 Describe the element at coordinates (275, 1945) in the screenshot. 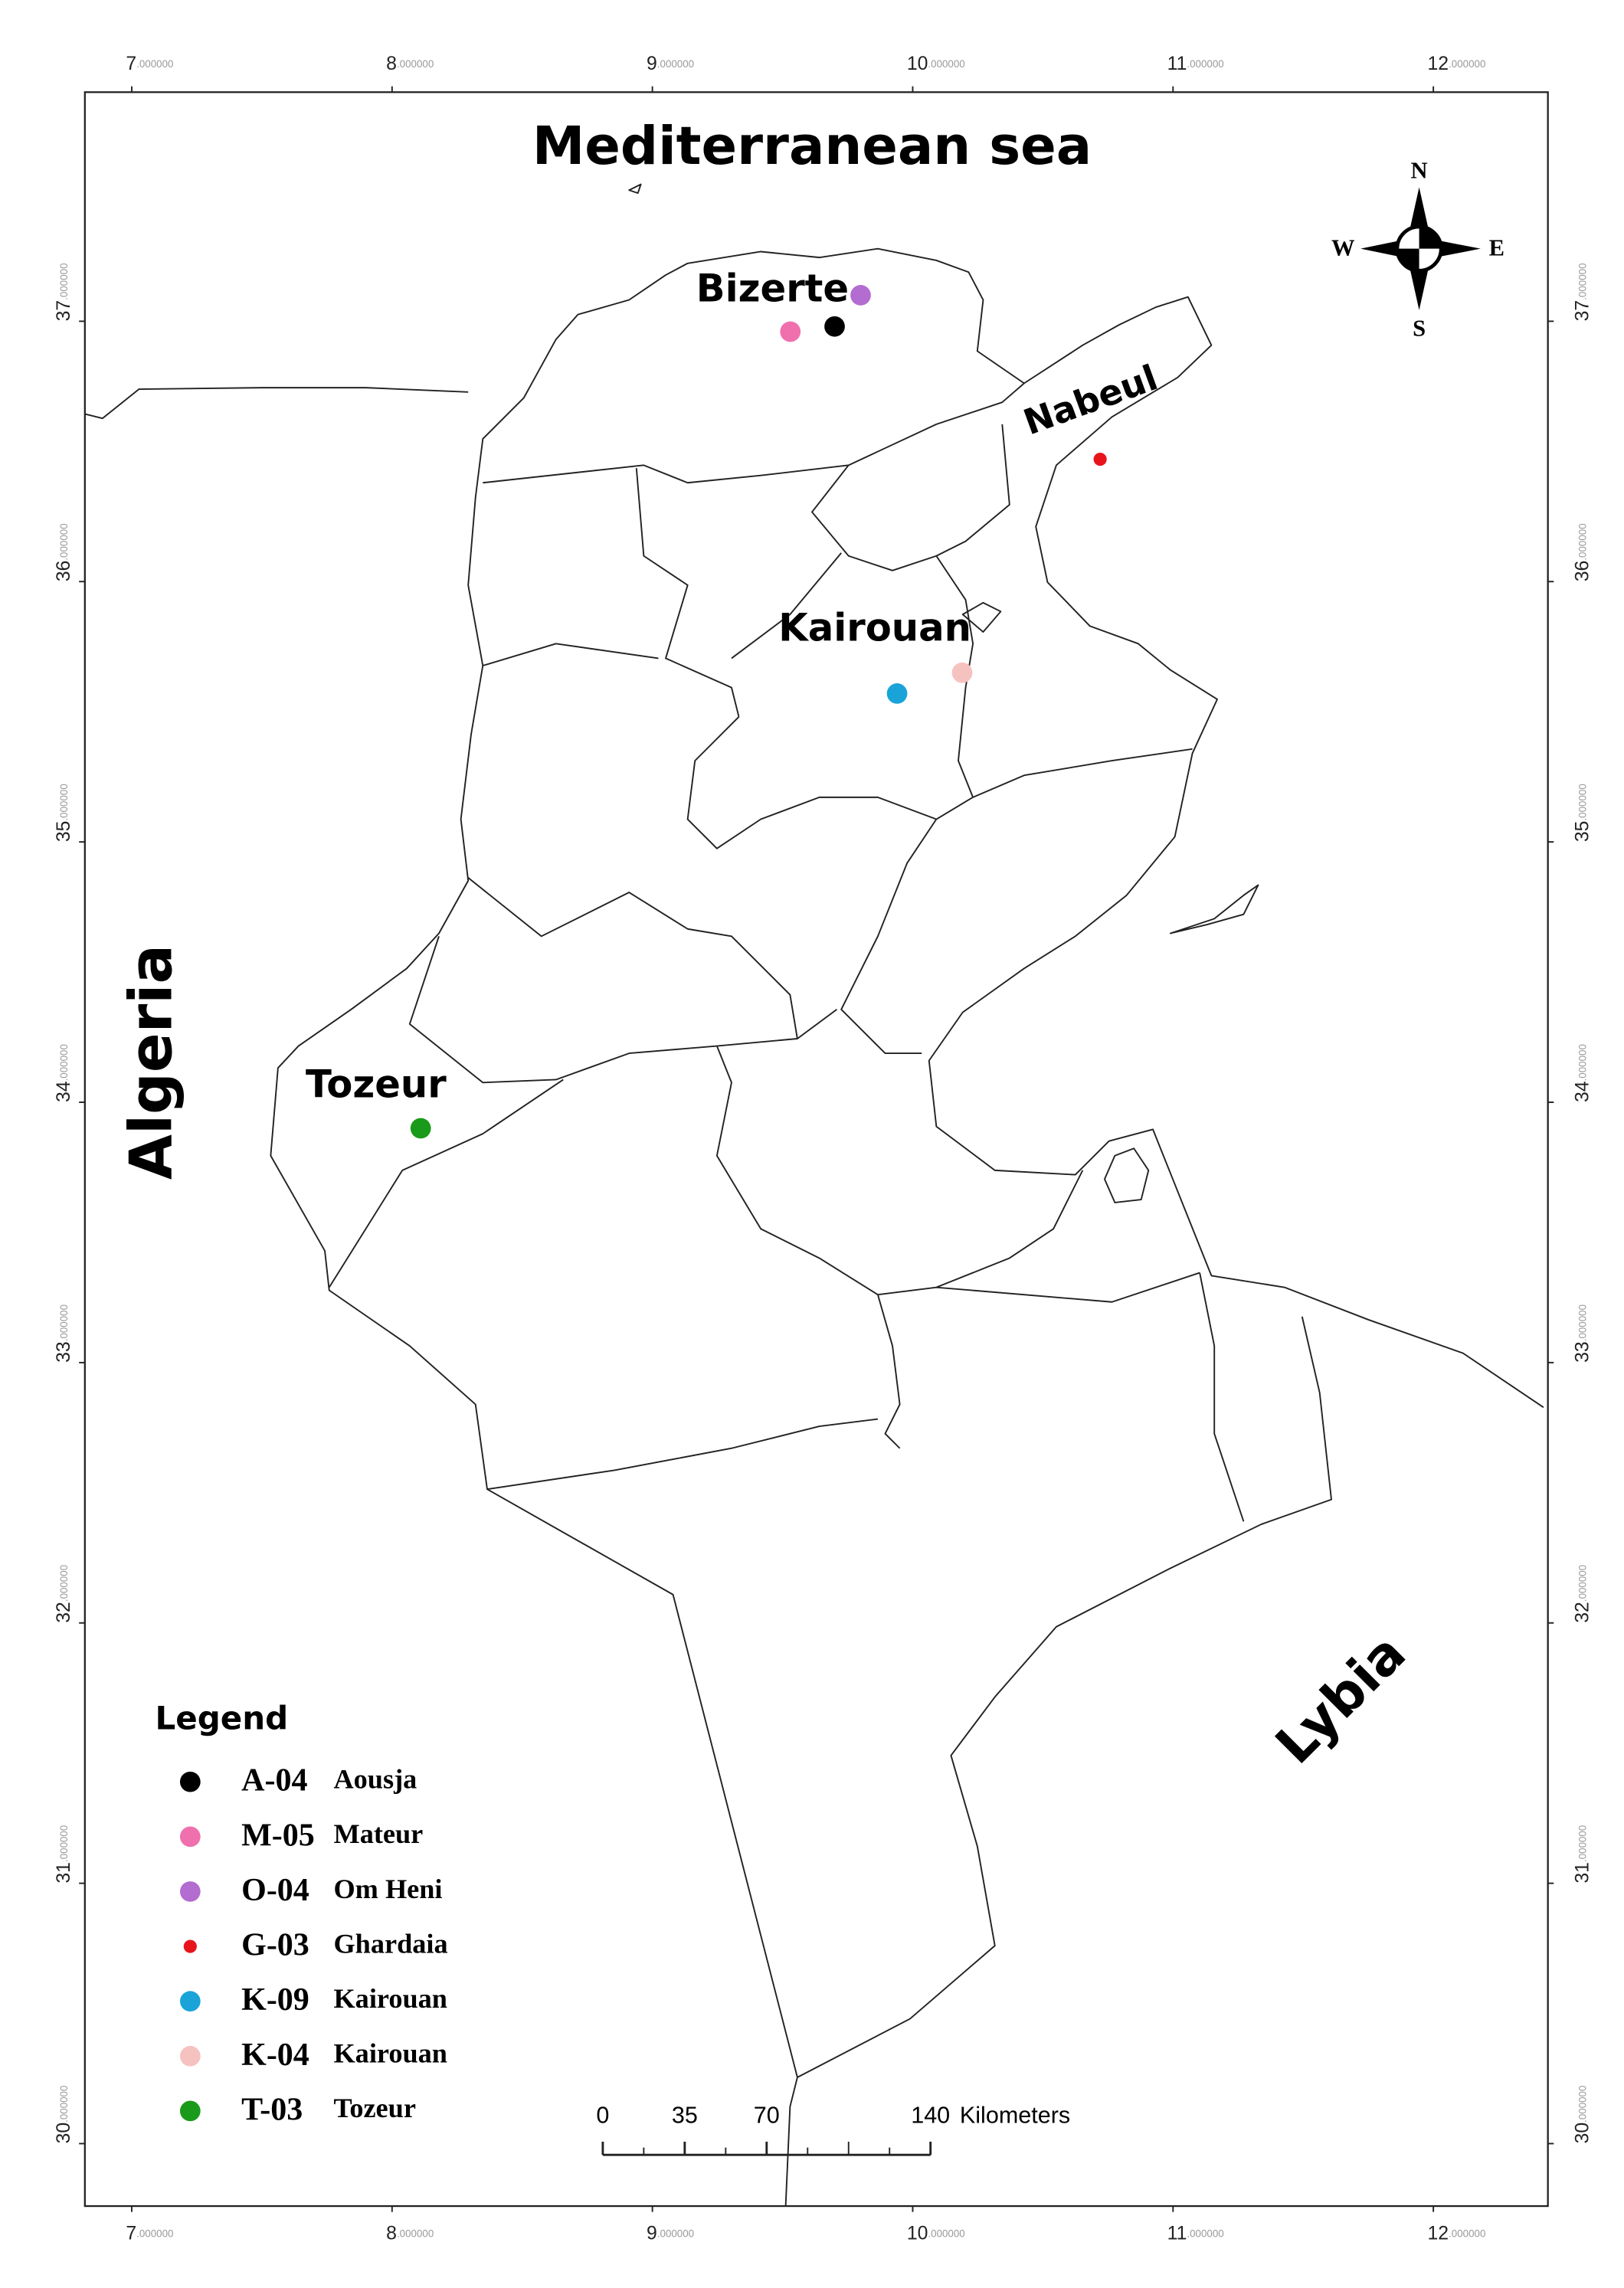

I see `legend-code: G-03` at that location.